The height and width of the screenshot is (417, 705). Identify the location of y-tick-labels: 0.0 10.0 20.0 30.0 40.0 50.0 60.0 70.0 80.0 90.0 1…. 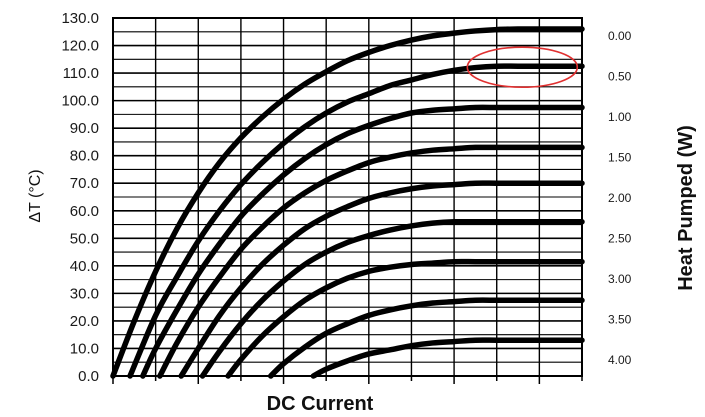
(80, 197).